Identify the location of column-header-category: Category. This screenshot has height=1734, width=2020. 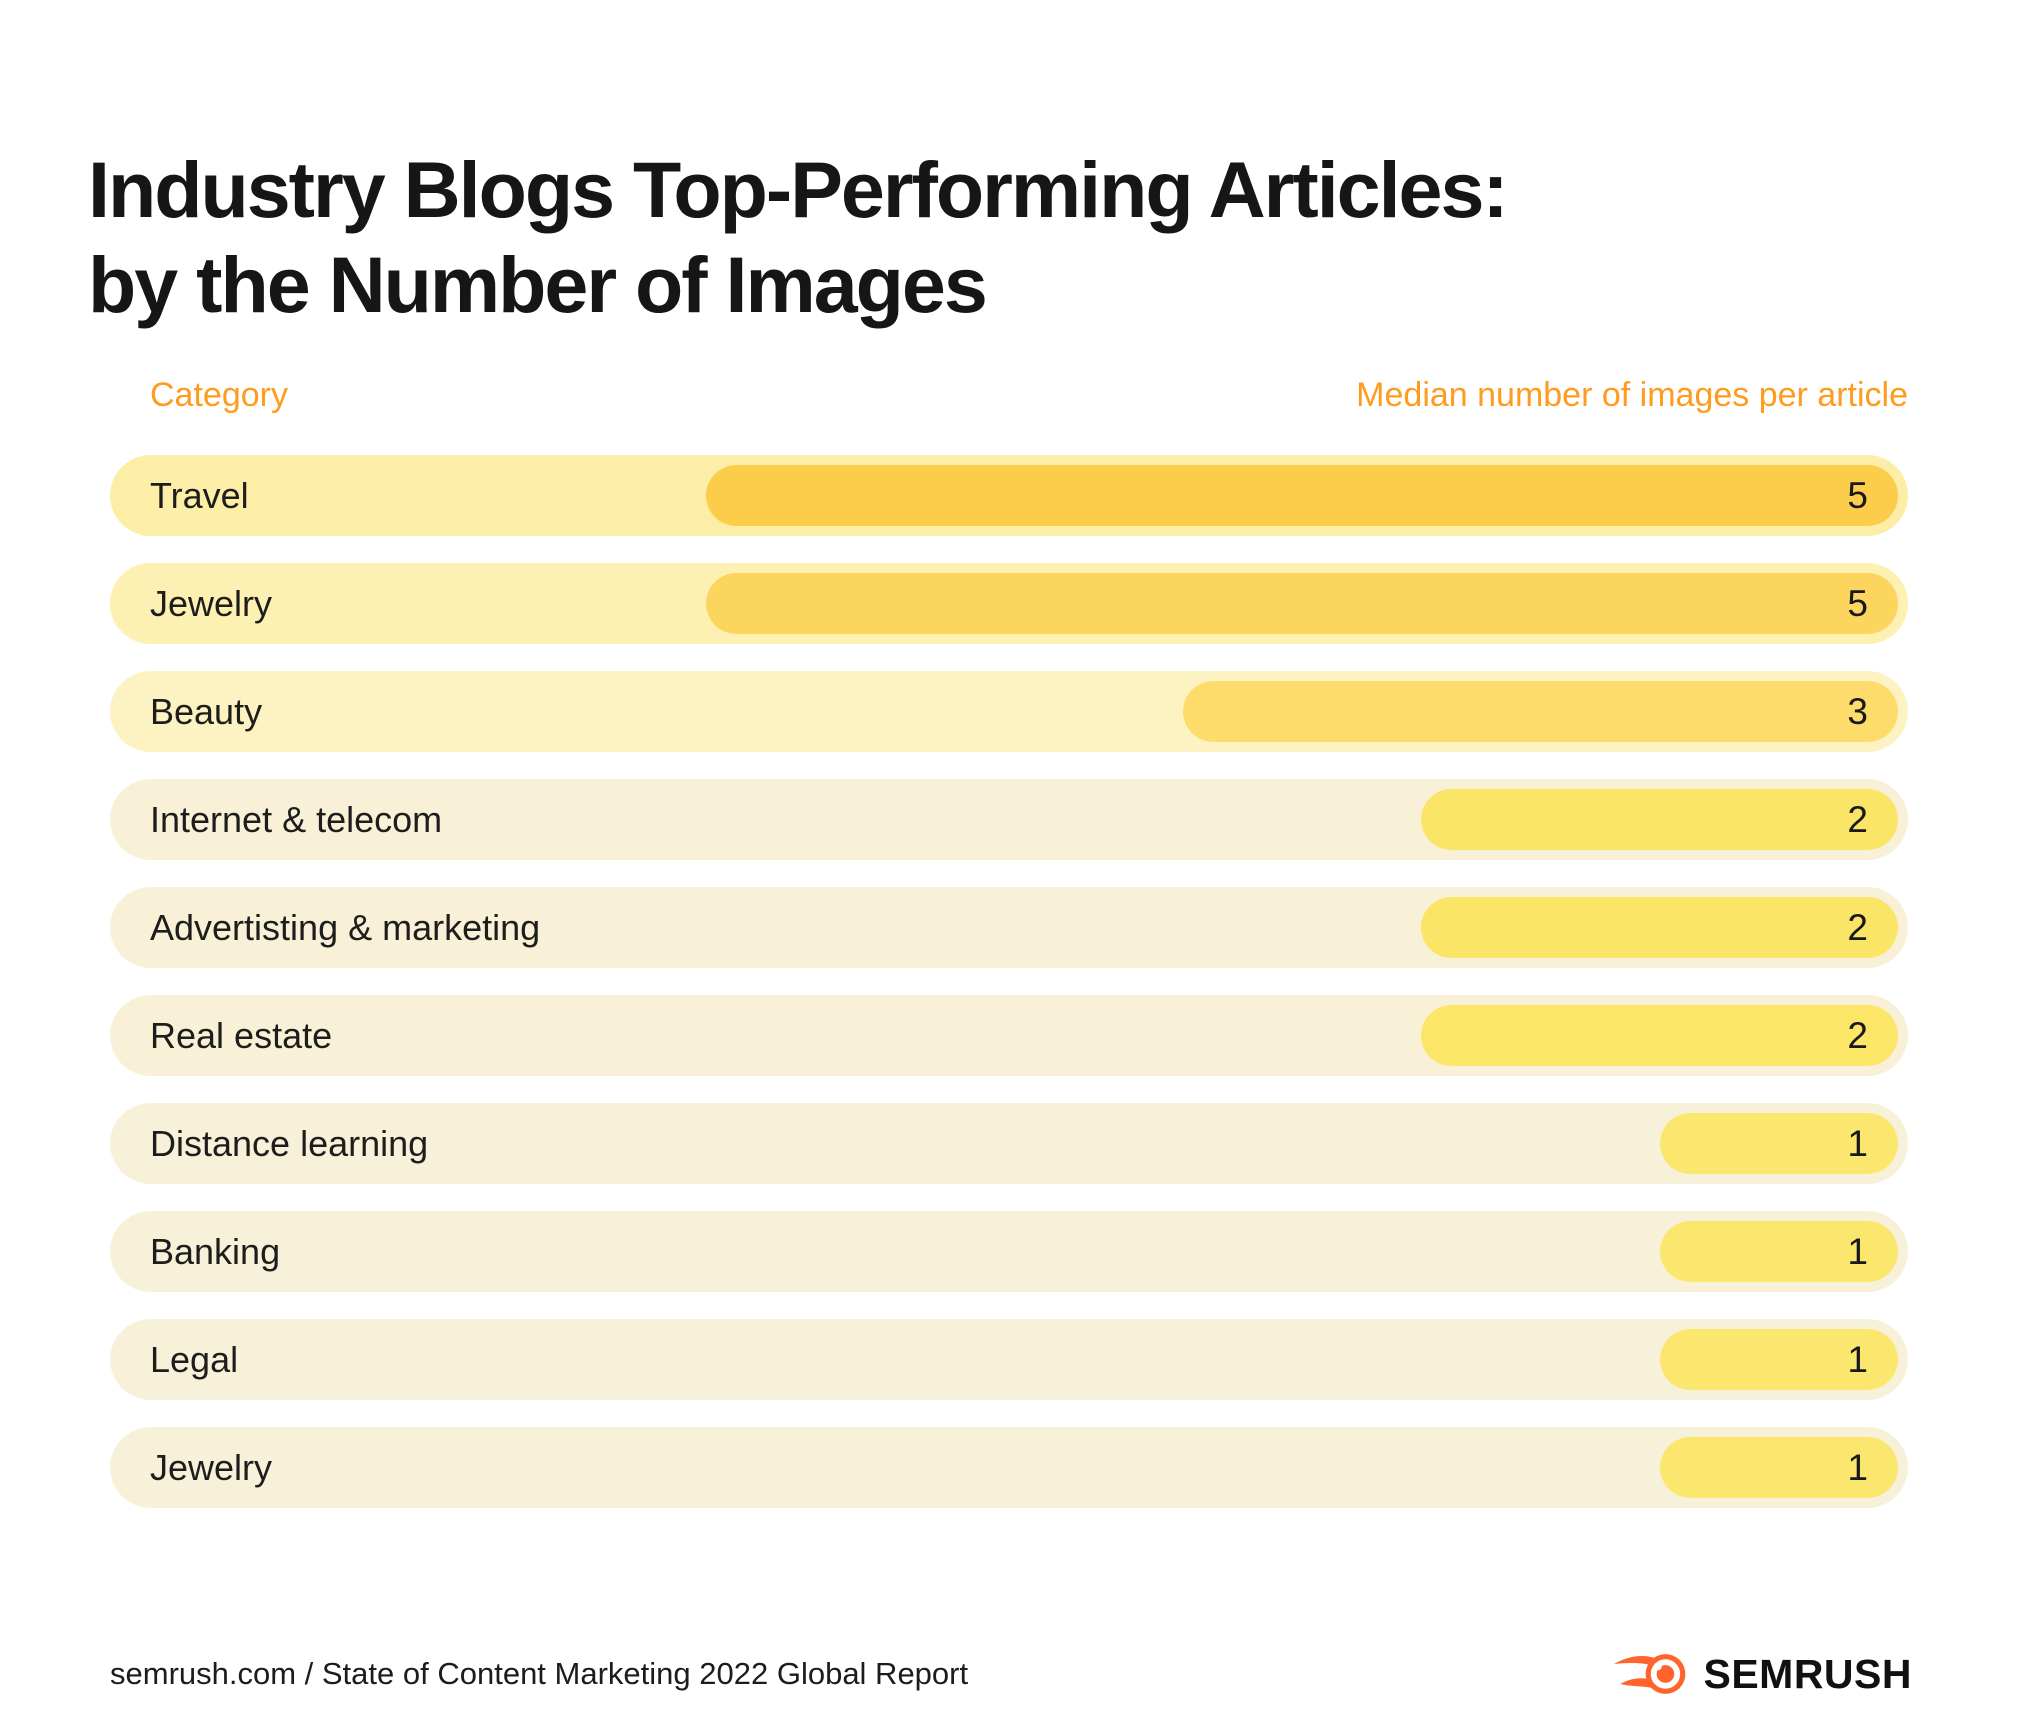
(219, 395).